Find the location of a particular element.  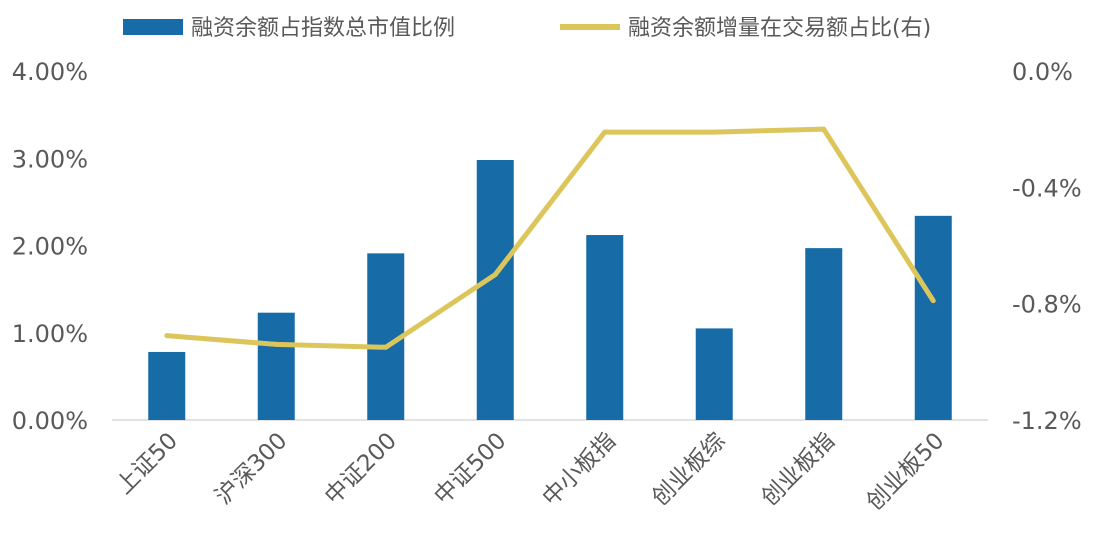

legend-swatch-bar is located at coordinates (153, 27).